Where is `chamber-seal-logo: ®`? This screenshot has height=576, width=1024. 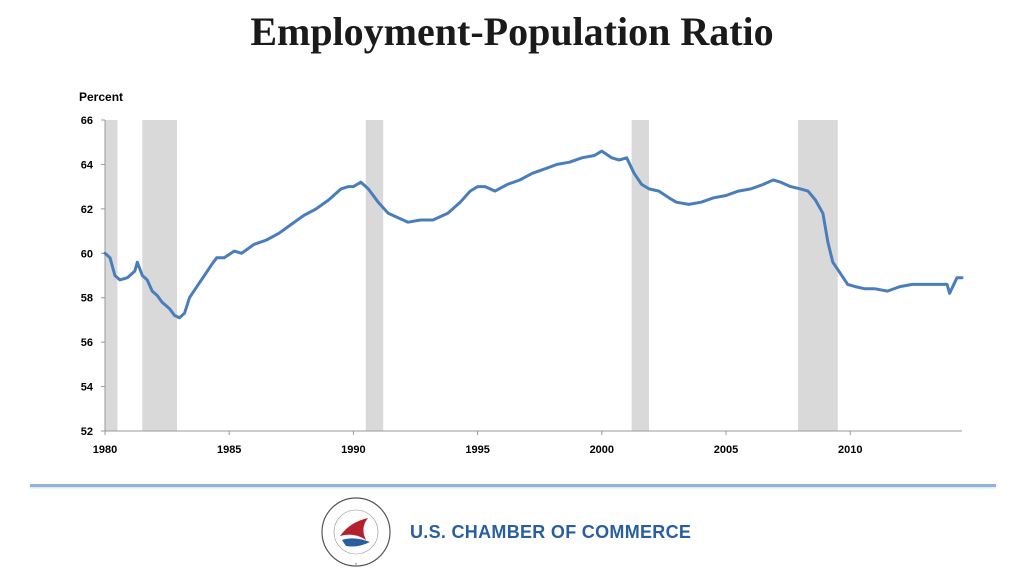
chamber-seal-logo: ® is located at coordinates (356, 532).